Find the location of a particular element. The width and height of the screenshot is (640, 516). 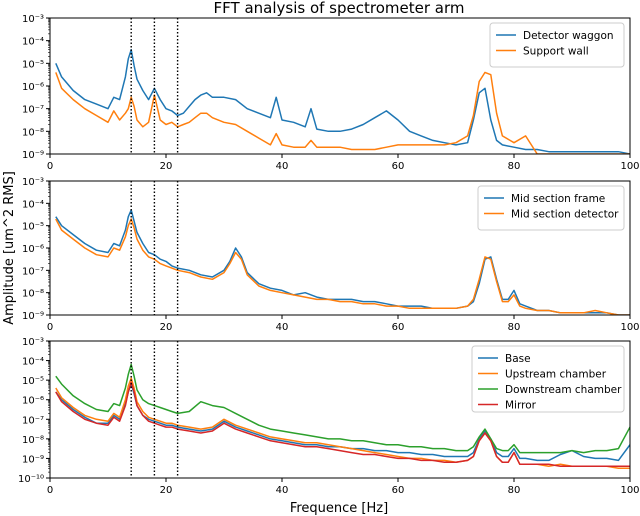

legend-label: Mid section frame is located at coordinates (558, 199).